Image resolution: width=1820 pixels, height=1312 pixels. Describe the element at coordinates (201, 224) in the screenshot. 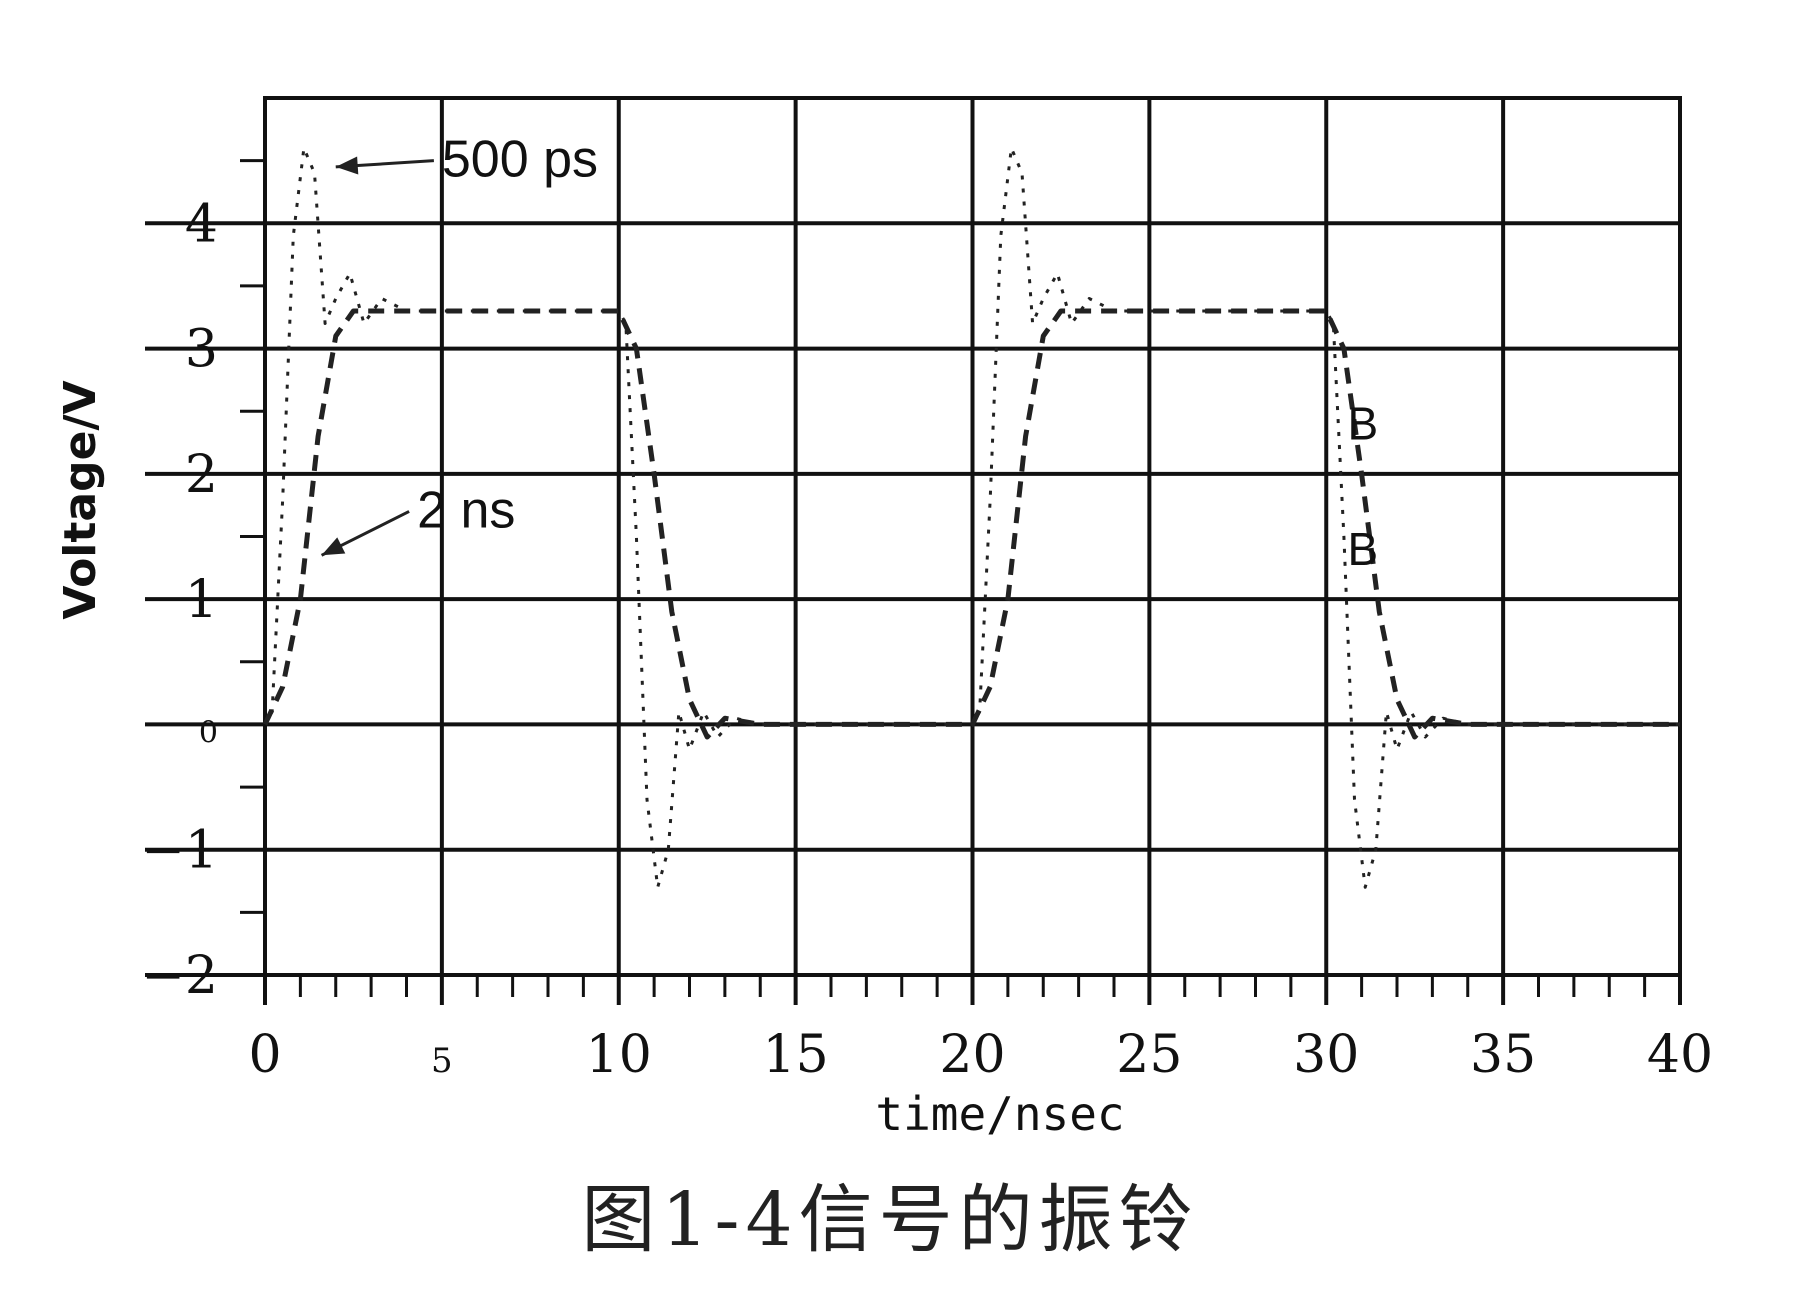

I see `y-tick-label: 4` at that location.